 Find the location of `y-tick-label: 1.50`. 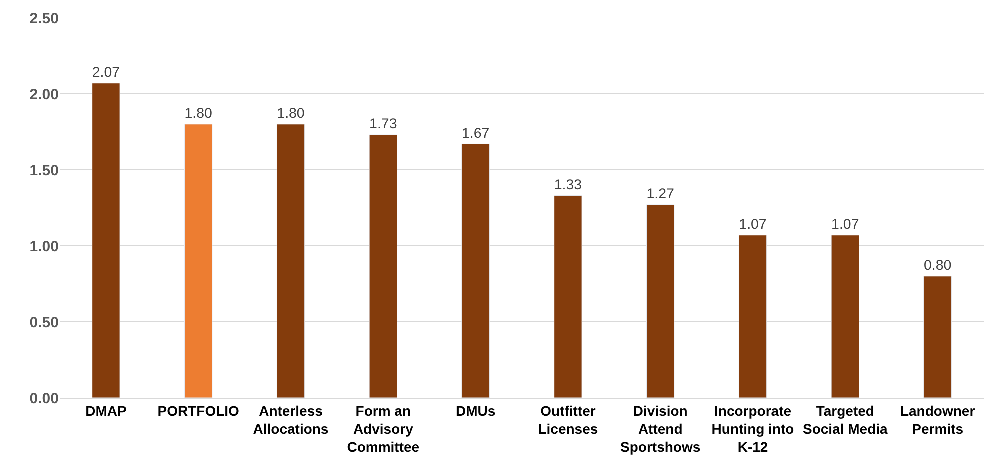

y-tick-label: 1.50 is located at coordinates (44, 171).